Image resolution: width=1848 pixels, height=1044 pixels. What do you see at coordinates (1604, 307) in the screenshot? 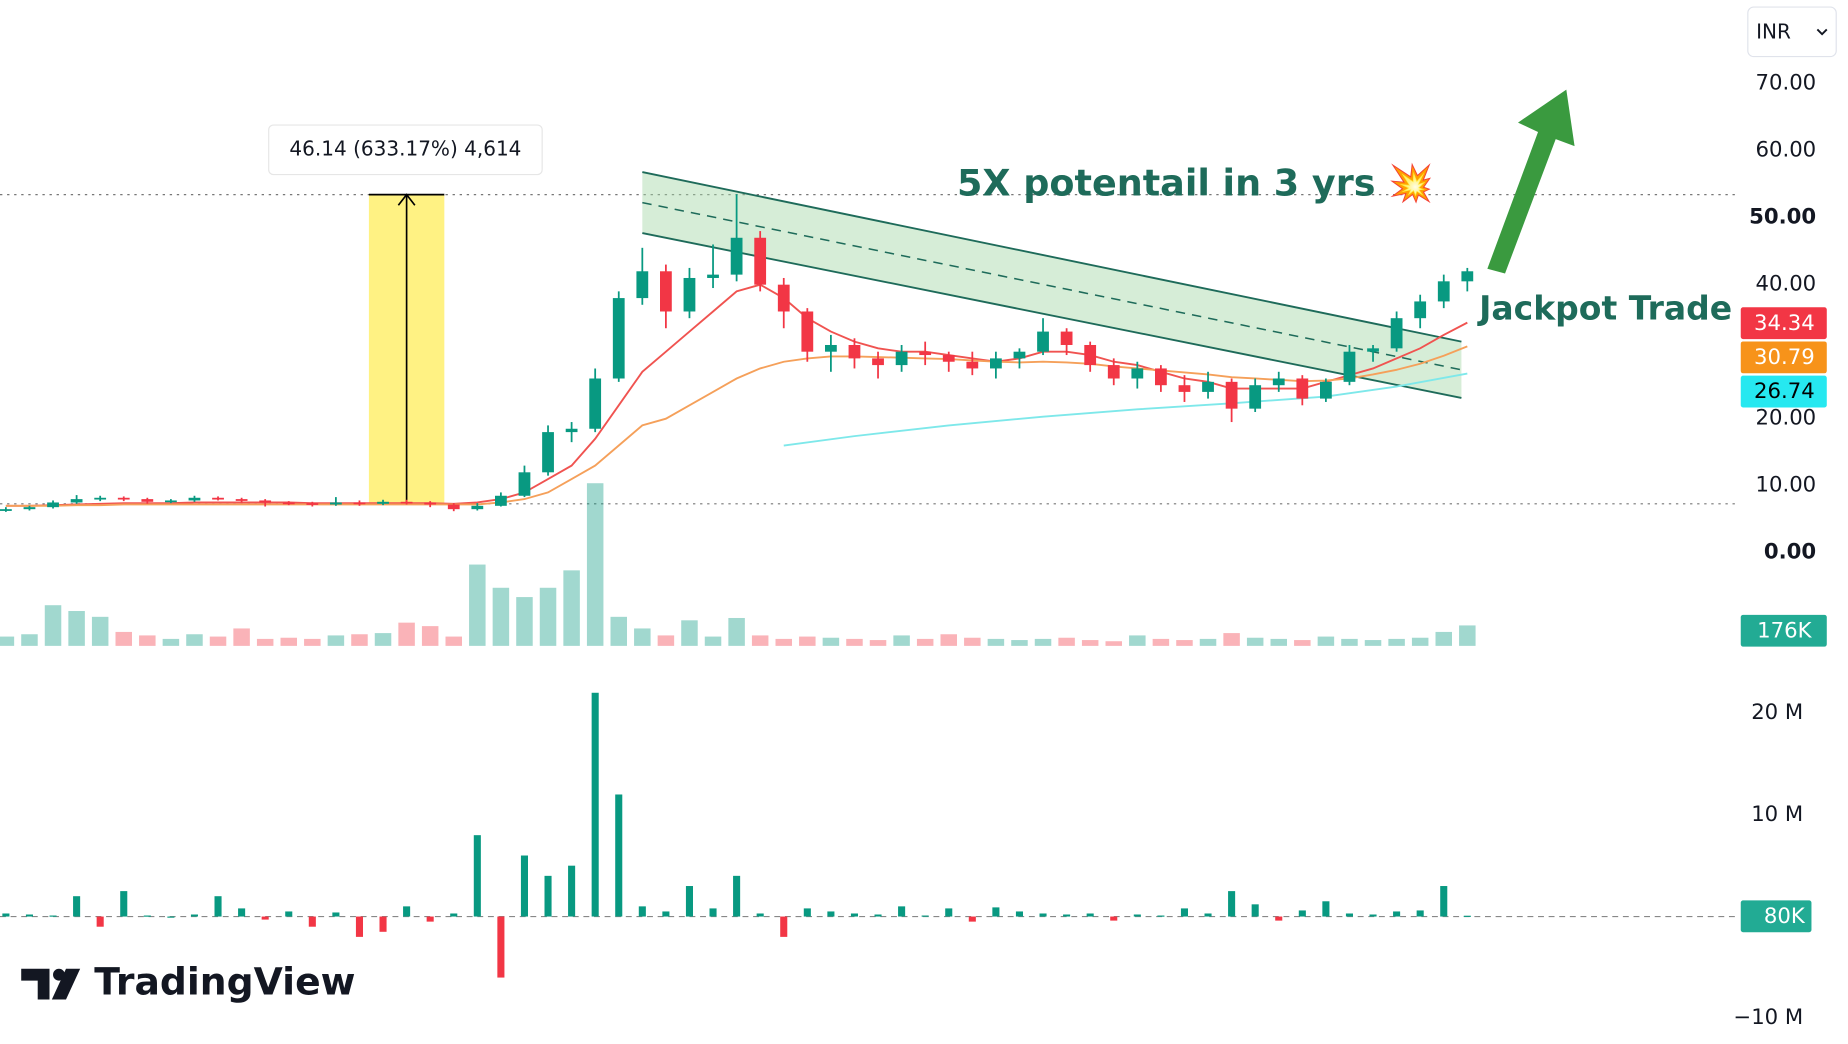
I see `side-annotation: Jackpot Trade` at bounding box center [1604, 307].